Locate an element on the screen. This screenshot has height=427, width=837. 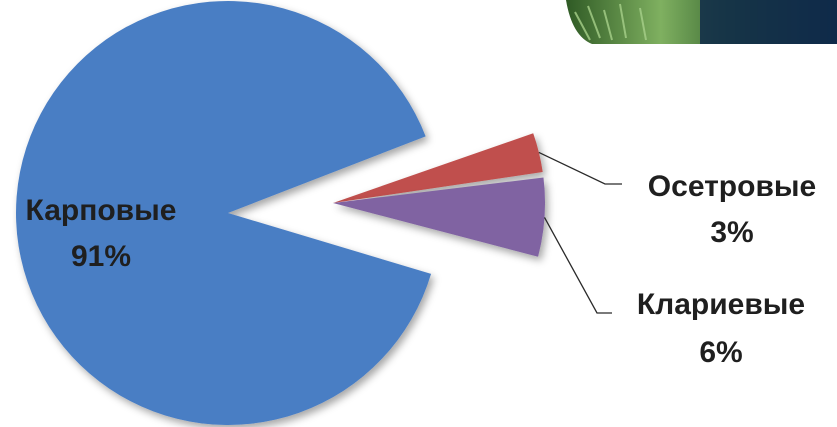
label-osetrovye-value: 3% is located at coordinates (731, 232).